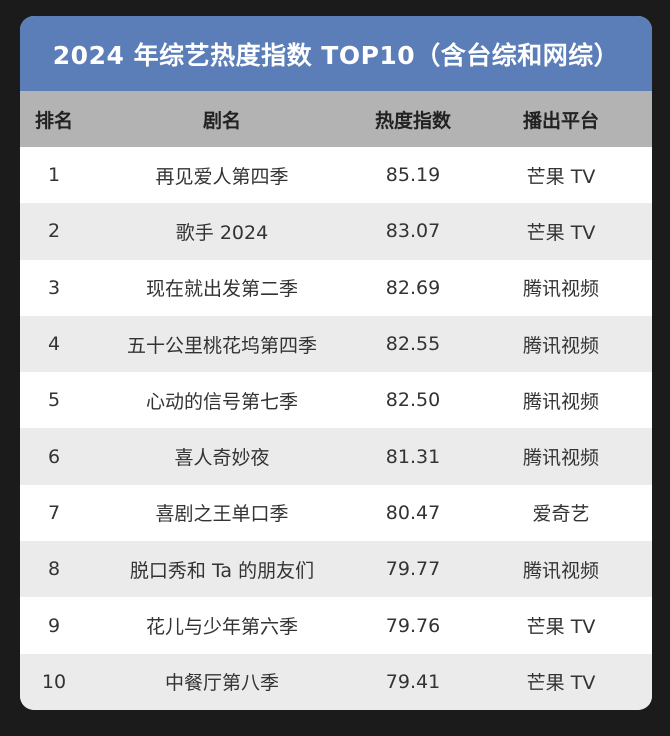 The height and width of the screenshot is (736, 670). Describe the element at coordinates (54, 231) in the screenshot. I see `cell-rank: 2` at that location.